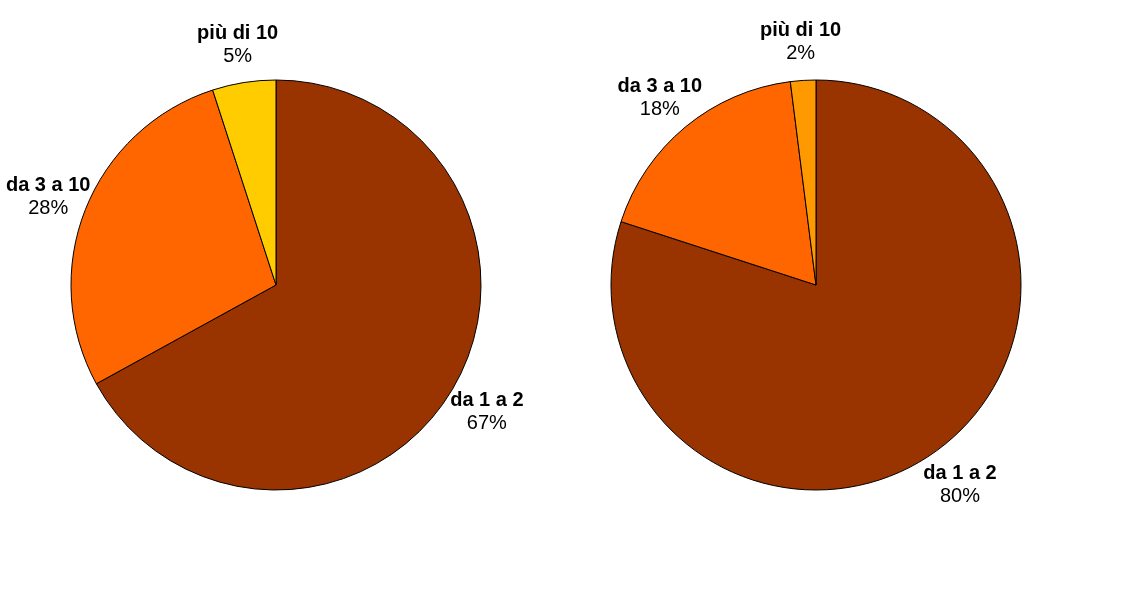 This screenshot has width=1138, height=598. I want to click on data-label: 67%, so click(487, 421).